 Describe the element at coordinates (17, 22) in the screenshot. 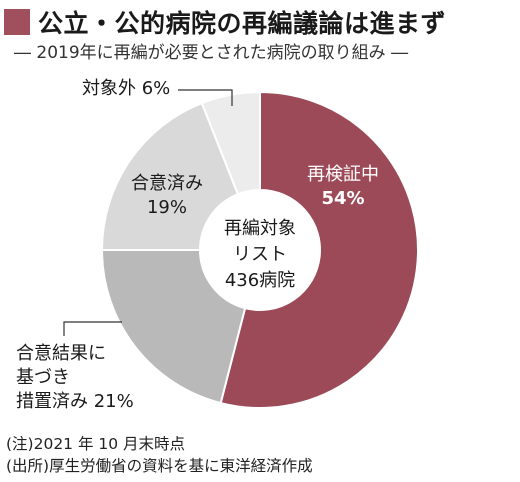

I see `title-square-marker` at that location.